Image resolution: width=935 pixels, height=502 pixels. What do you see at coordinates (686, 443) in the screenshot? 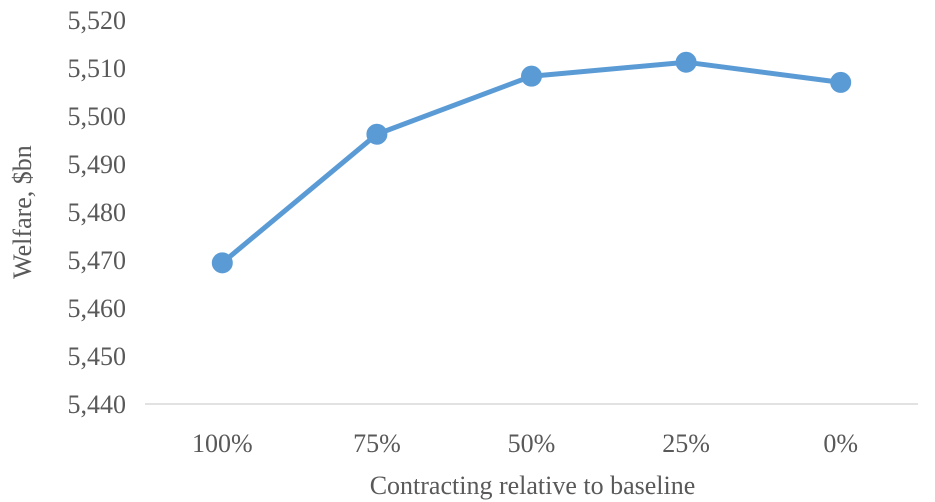
I see `x-tick-label: 25%` at bounding box center [686, 443].